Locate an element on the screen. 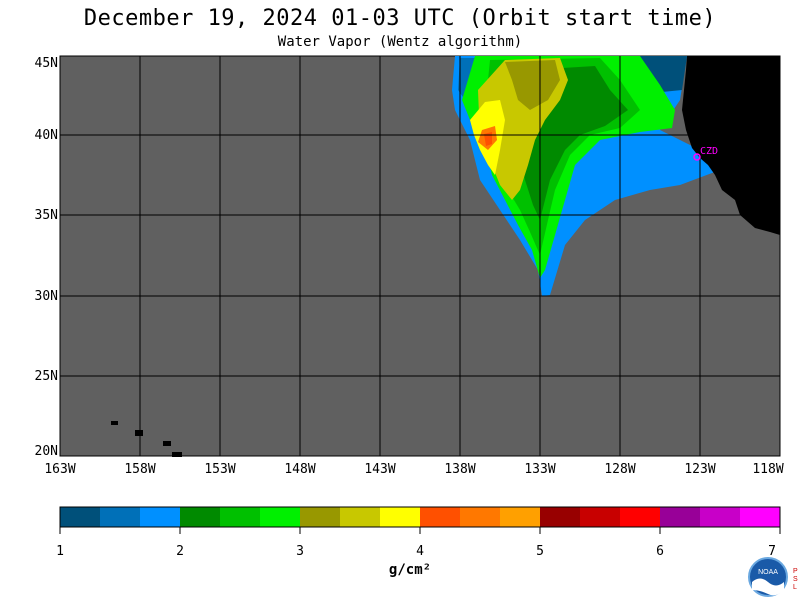 The width and height of the screenshot is (800, 600). colorbar-tick-label: 3 is located at coordinates (300, 551).